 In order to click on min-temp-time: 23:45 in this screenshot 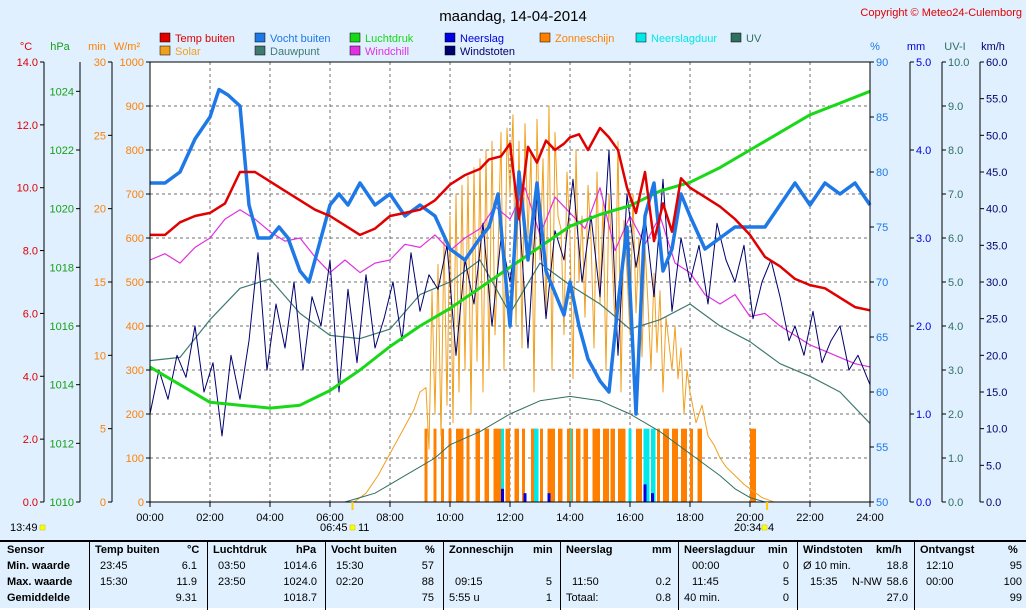, I will do `click(114, 566)`.